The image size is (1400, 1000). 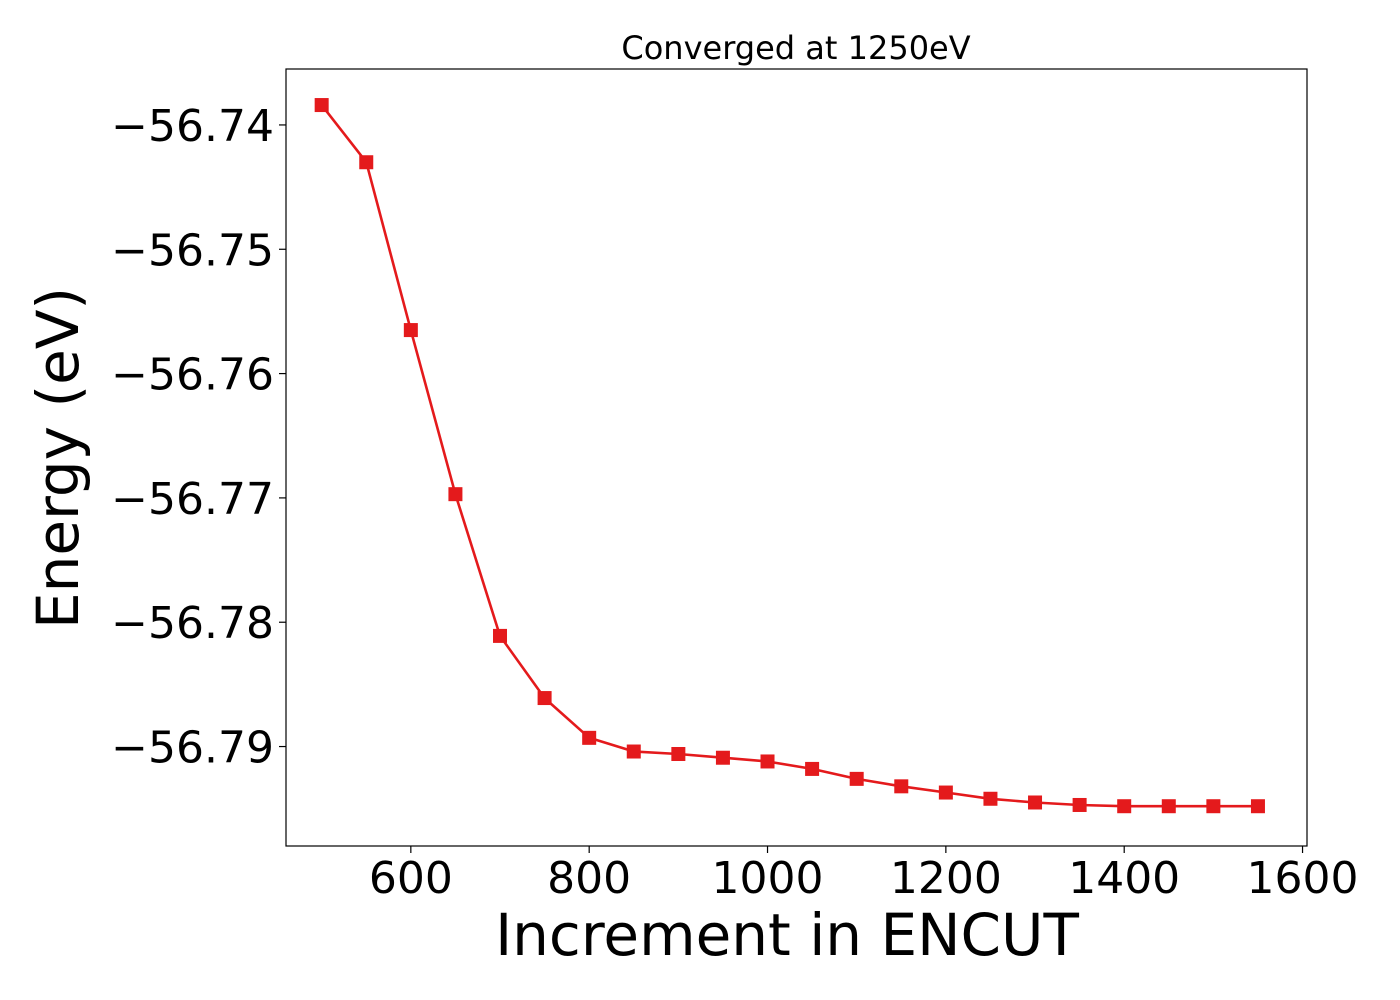 I want to click on x-tick-label: 1000, so click(x=768, y=878).